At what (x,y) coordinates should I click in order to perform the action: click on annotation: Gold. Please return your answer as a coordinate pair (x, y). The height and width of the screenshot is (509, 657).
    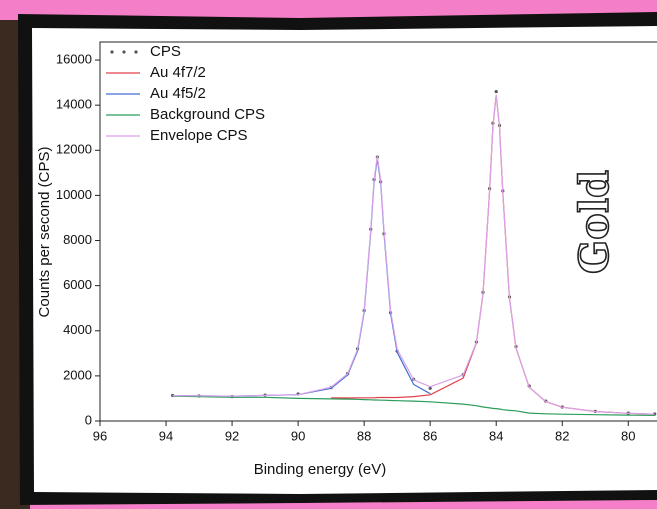
    Looking at the image, I should click on (594, 222).